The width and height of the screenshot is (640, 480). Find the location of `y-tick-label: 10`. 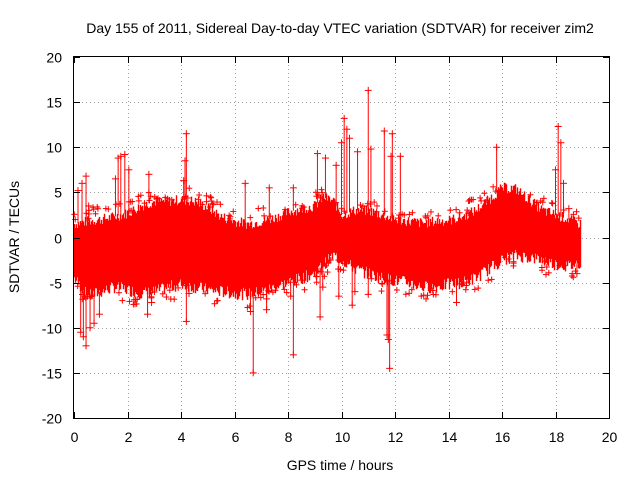

y-tick-label: 10 is located at coordinates (54, 148).